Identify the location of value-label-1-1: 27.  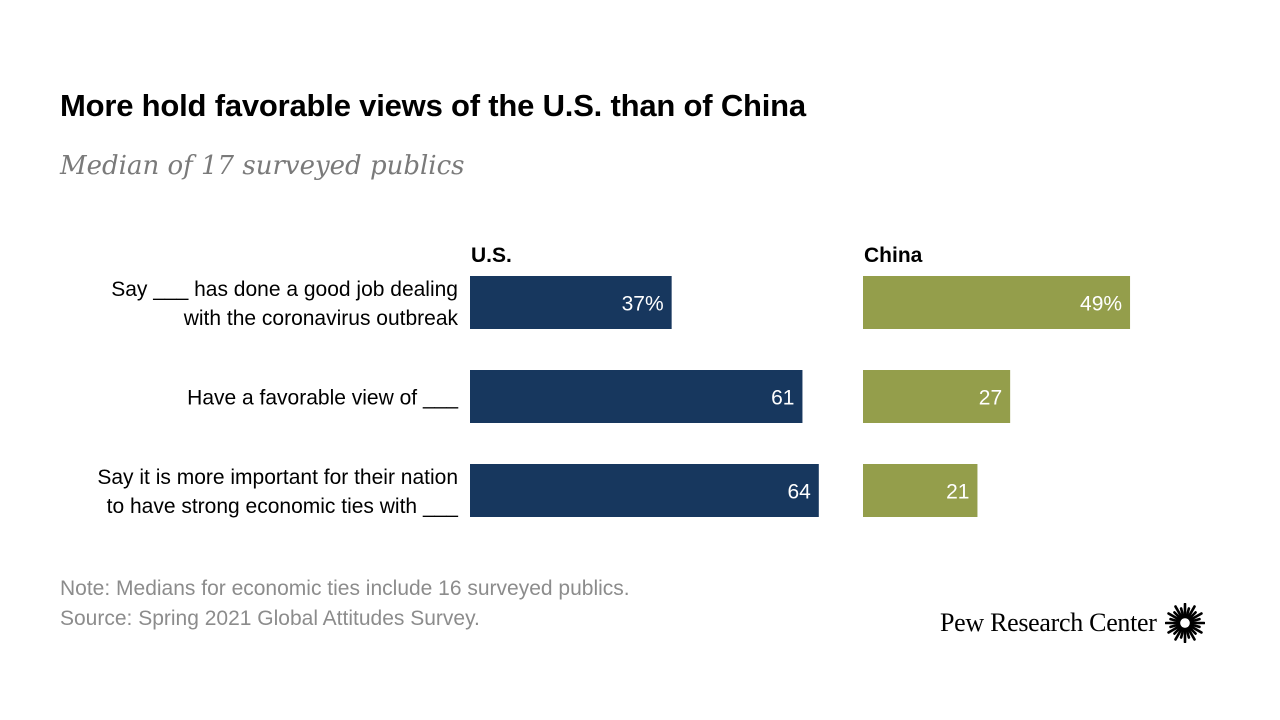
(990, 398).